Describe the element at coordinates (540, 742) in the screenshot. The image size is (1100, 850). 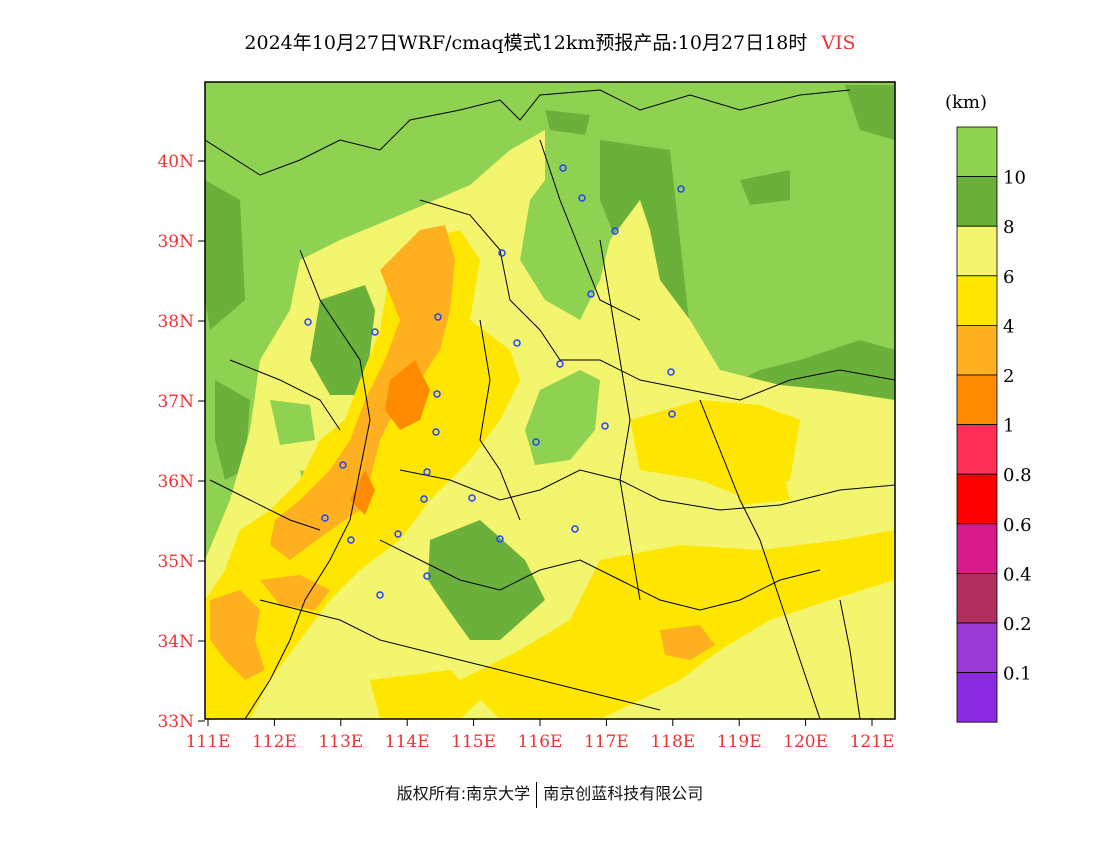
I see `lon-label: 116E` at that location.